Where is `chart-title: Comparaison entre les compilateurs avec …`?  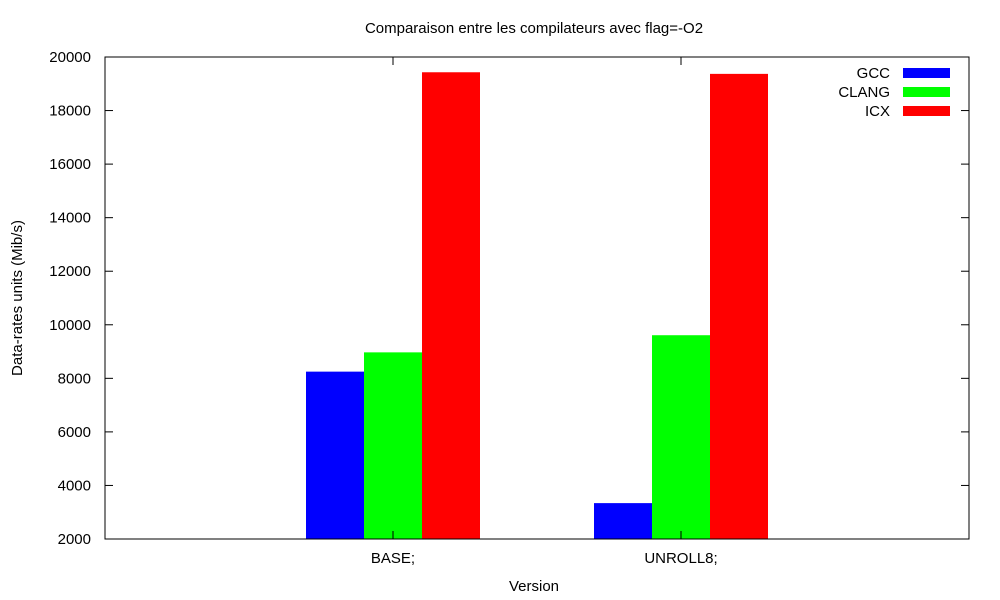
chart-title: Comparaison entre les compilateurs avec … is located at coordinates (534, 28).